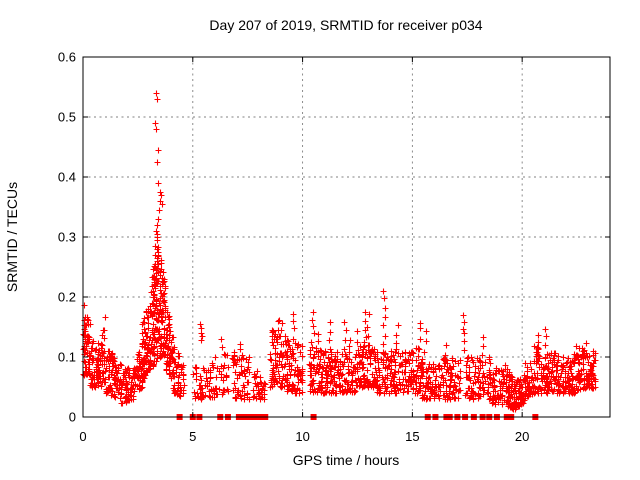 This screenshot has height=480, width=640. What do you see at coordinates (67, 297) in the screenshot?
I see `y-tick-label: 0.2` at bounding box center [67, 297].